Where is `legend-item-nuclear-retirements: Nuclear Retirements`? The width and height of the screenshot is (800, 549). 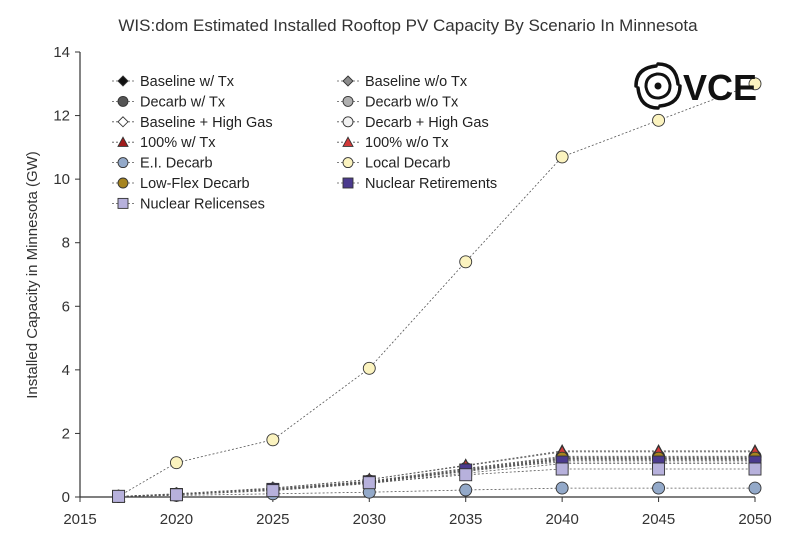 legend-item-nuclear-retirements: Nuclear Retirements is located at coordinates (417, 184).